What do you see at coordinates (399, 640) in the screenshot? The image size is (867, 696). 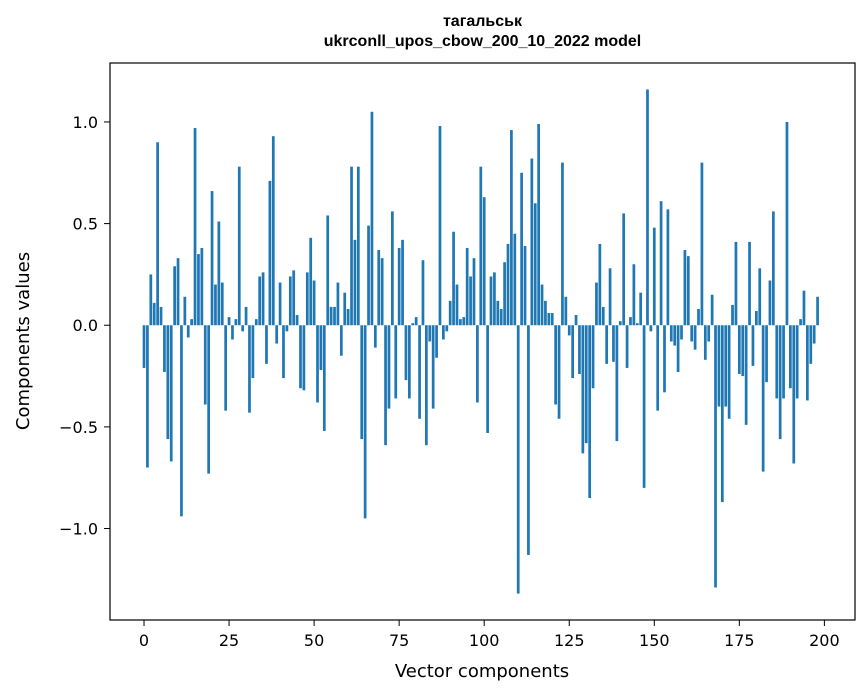 I see `x-tick-label: 75` at bounding box center [399, 640].